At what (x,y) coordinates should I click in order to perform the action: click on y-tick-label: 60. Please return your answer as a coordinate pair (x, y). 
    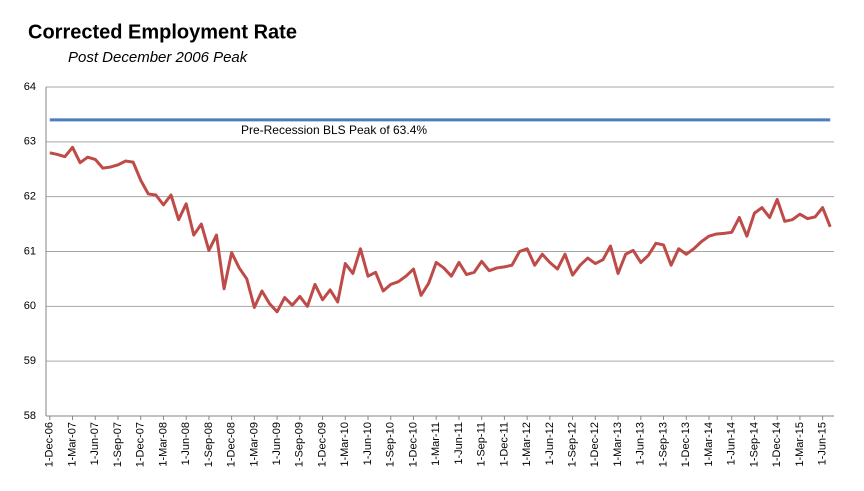
    Looking at the image, I should click on (30, 306).